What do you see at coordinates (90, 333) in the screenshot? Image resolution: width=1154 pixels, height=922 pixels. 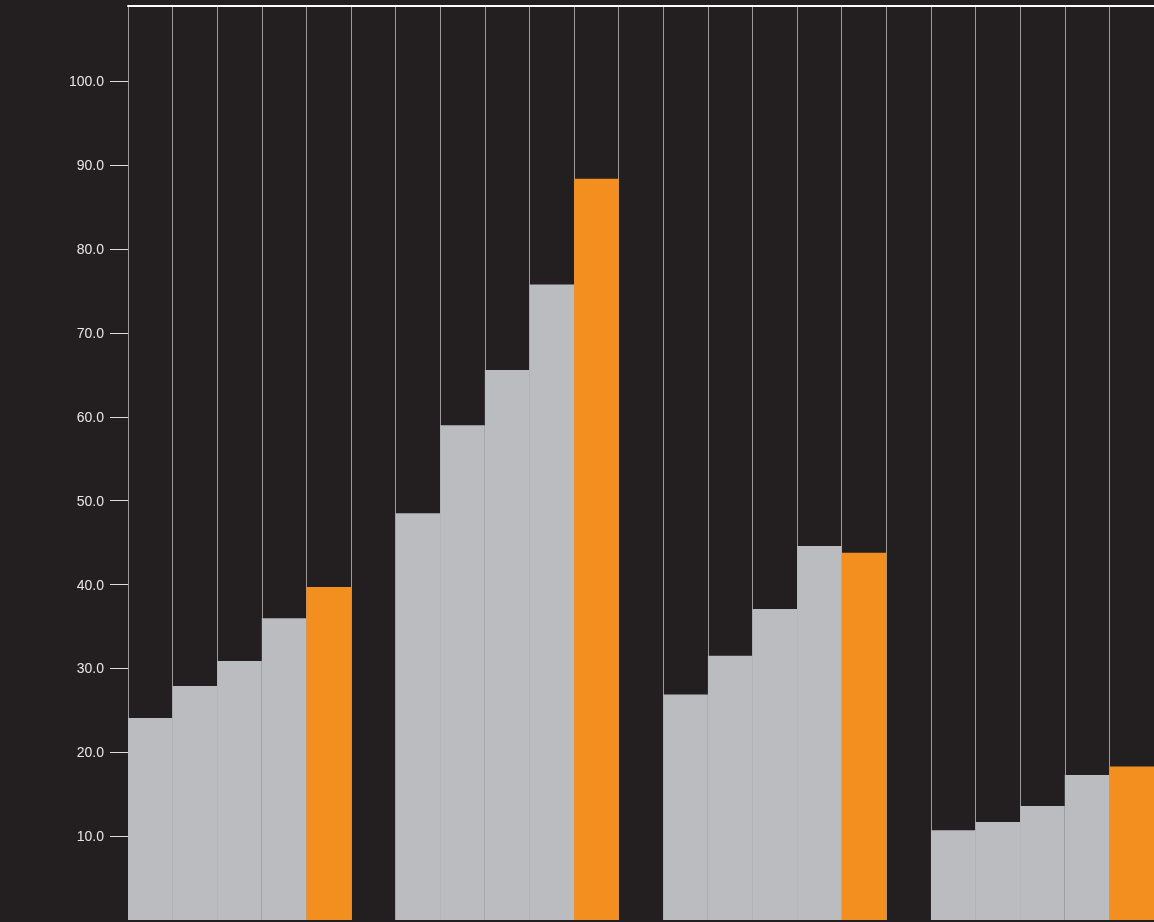 I see `y-tick-label: 70.0` at bounding box center [90, 333].